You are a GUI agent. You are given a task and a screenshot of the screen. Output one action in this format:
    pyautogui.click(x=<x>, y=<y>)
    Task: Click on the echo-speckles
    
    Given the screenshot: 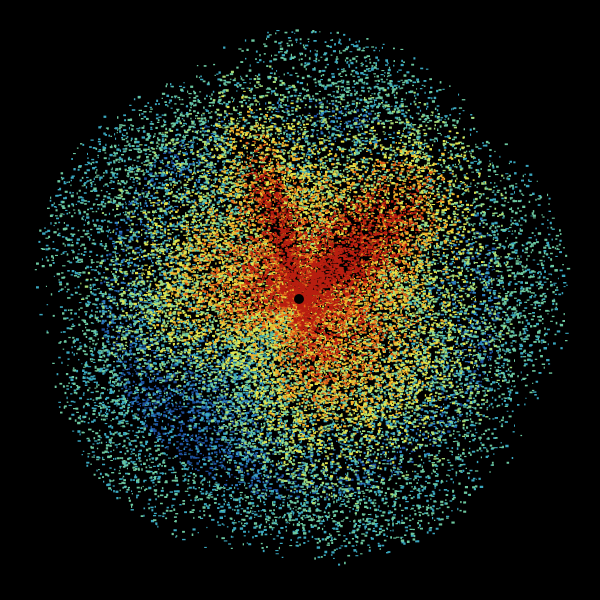 What is the action you would take?
    pyautogui.click(x=322, y=265)
    